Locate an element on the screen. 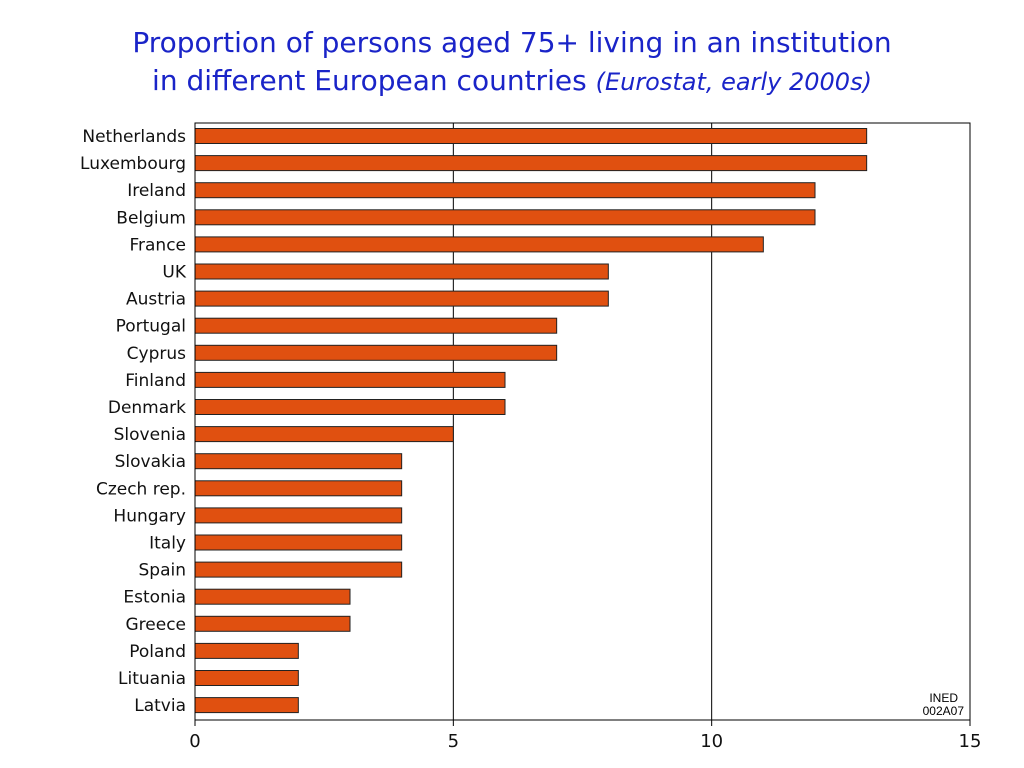 The width and height of the screenshot is (1024, 768). bar-uk is located at coordinates (401, 271).